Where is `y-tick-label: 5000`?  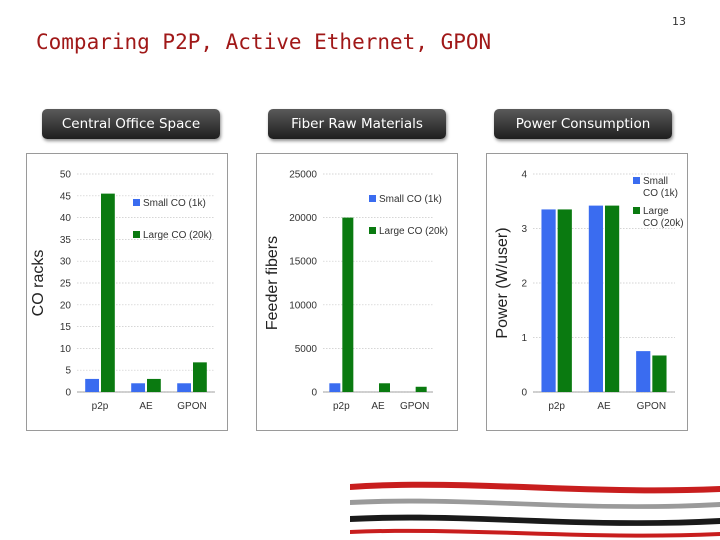 y-tick-label: 5000 is located at coordinates (306, 349).